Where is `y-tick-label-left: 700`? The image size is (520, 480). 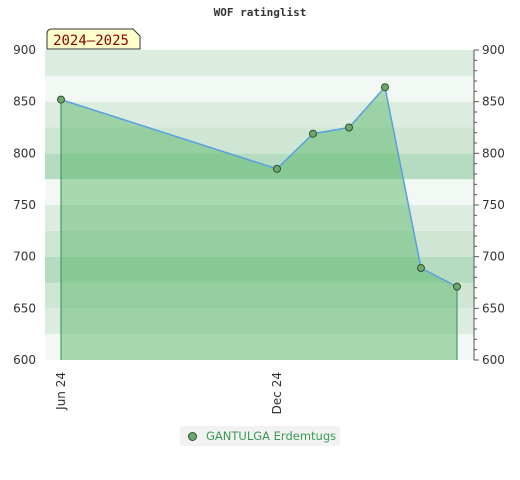 y-tick-label-left: 700 is located at coordinates (24, 257).